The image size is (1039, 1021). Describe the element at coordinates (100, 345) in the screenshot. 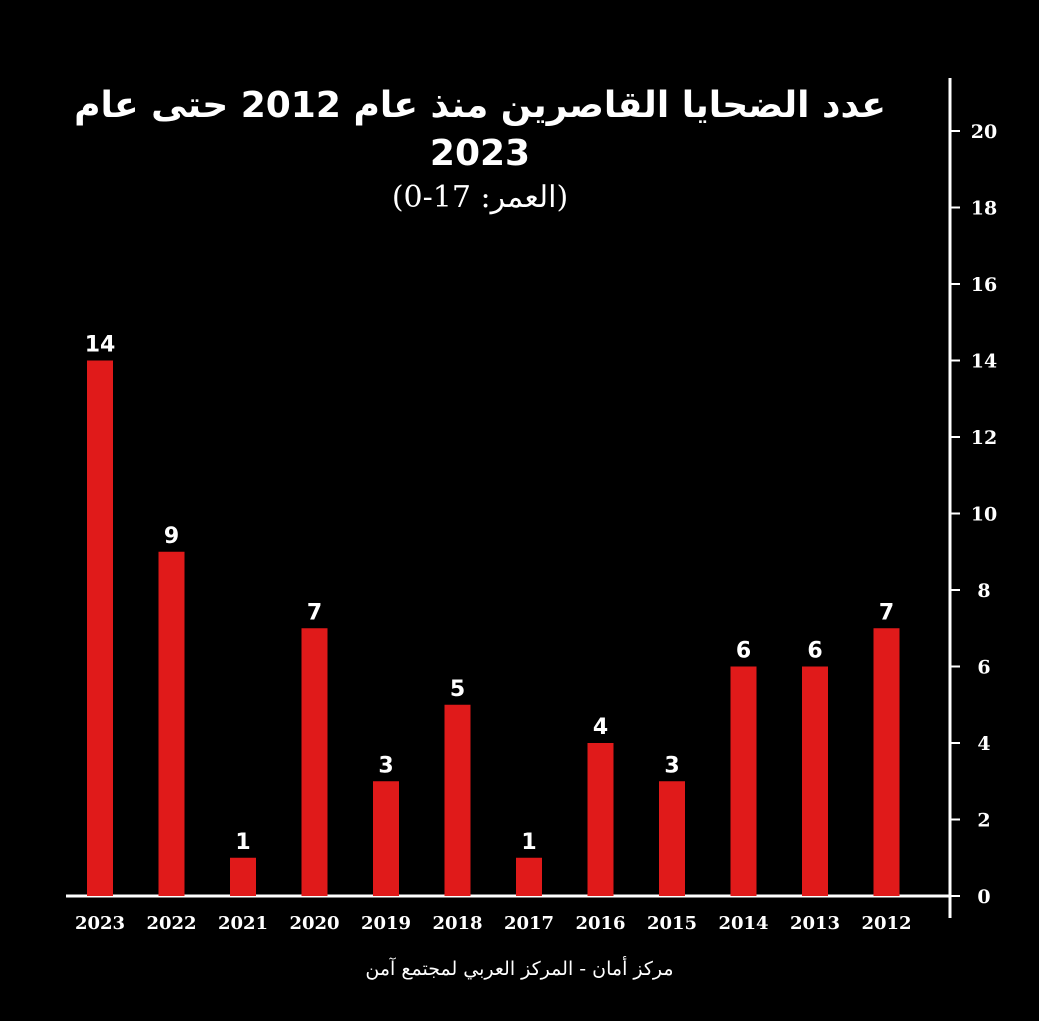

I see `data-label: 14` at that location.